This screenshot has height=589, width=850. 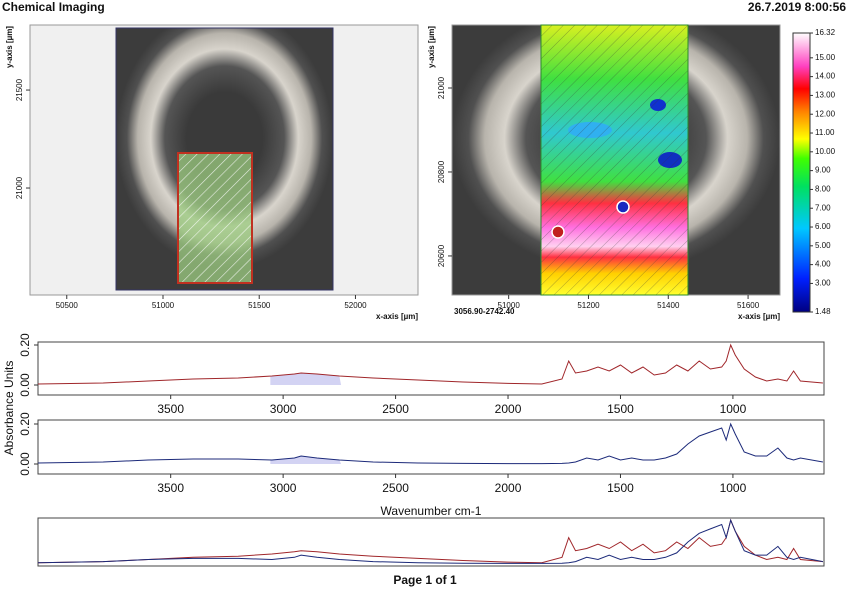 What do you see at coordinates (67, 305) in the screenshot?
I see `x-tick-label: 50500` at bounding box center [67, 305].